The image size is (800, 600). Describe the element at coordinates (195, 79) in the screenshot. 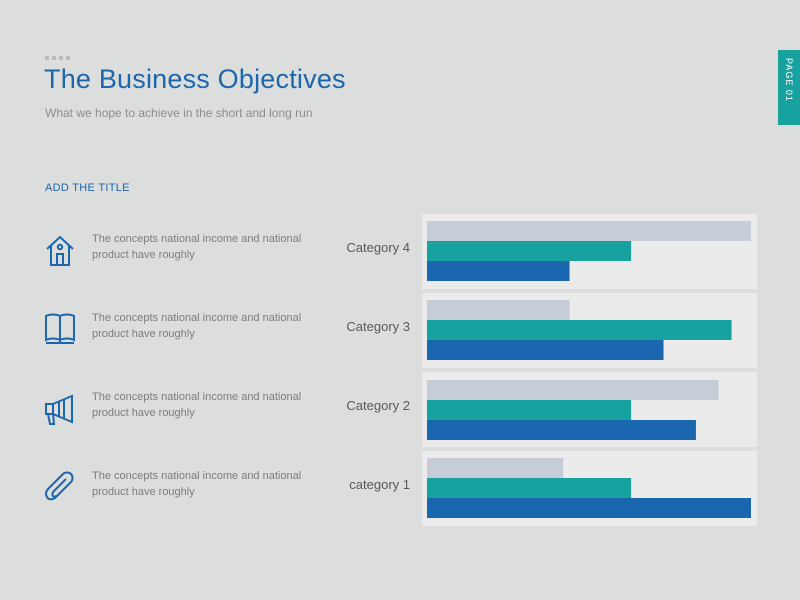

I see `page-title: The Business Objectives` at that location.